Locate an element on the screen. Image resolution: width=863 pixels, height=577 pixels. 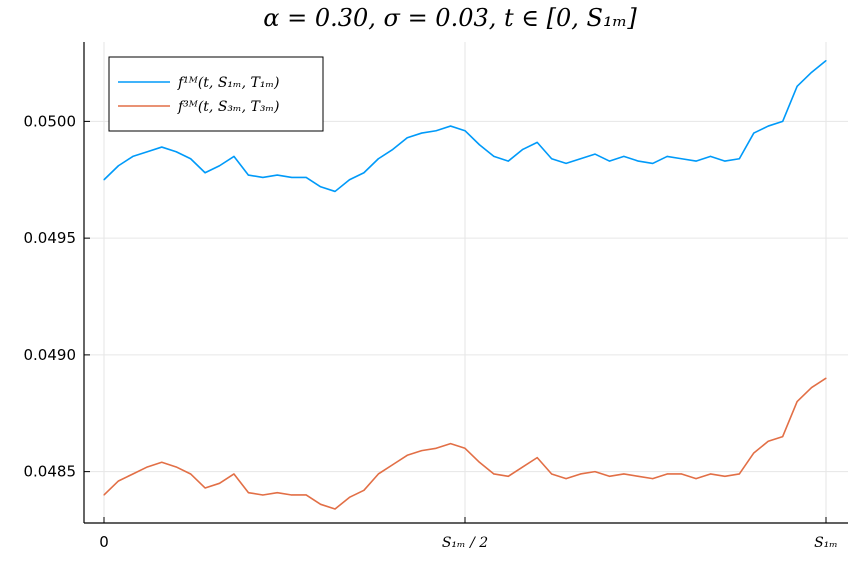
legend-box is located at coordinates (216, 94).